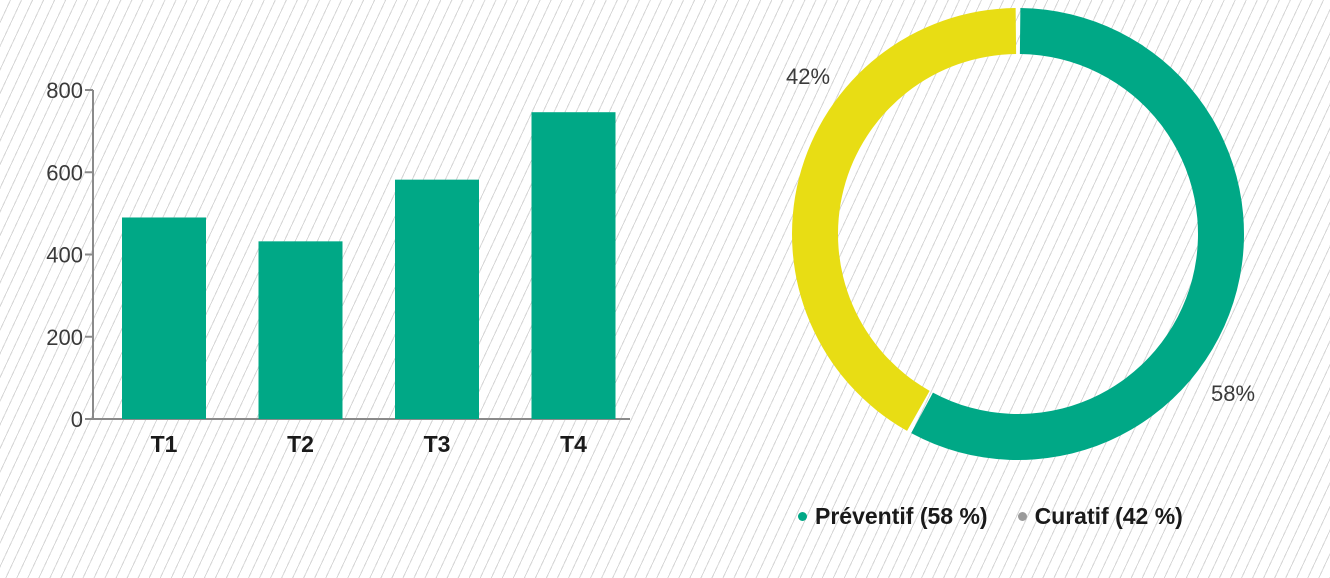 The height and width of the screenshot is (578, 1330). What do you see at coordinates (1108, 516) in the screenshot?
I see `legend-label-curatif: Curatif (42 %)` at bounding box center [1108, 516].